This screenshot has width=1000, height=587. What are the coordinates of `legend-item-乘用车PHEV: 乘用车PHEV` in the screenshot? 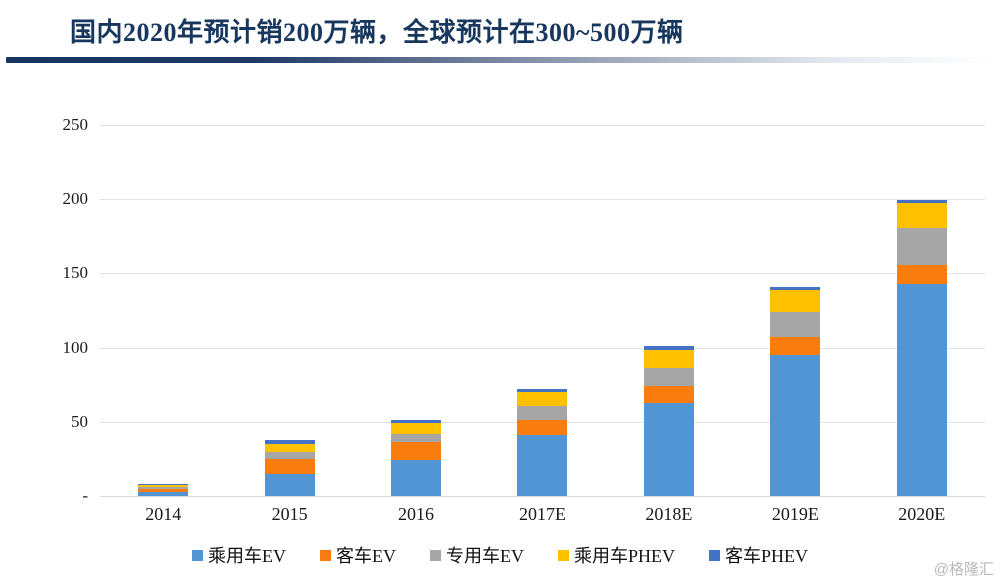 It's located at (616, 555).